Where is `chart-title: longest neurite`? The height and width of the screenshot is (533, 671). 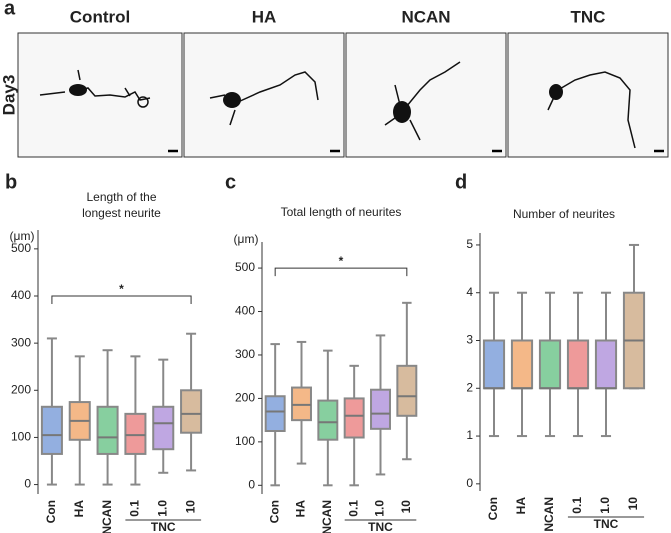 chart-title: longest neurite is located at coordinates (121, 213).